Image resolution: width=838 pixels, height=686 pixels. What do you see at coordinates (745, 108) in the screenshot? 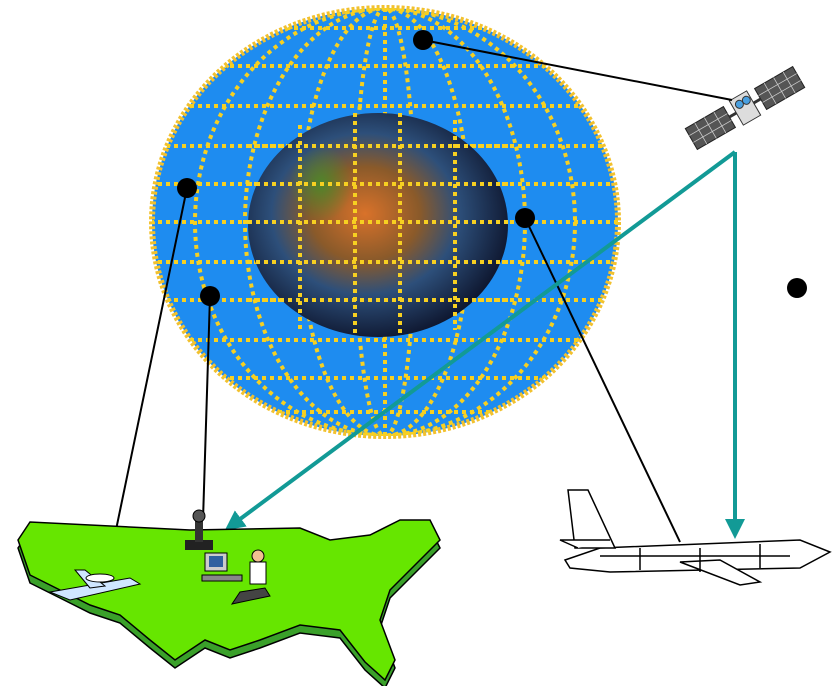
I see `satellite` at bounding box center [745, 108].